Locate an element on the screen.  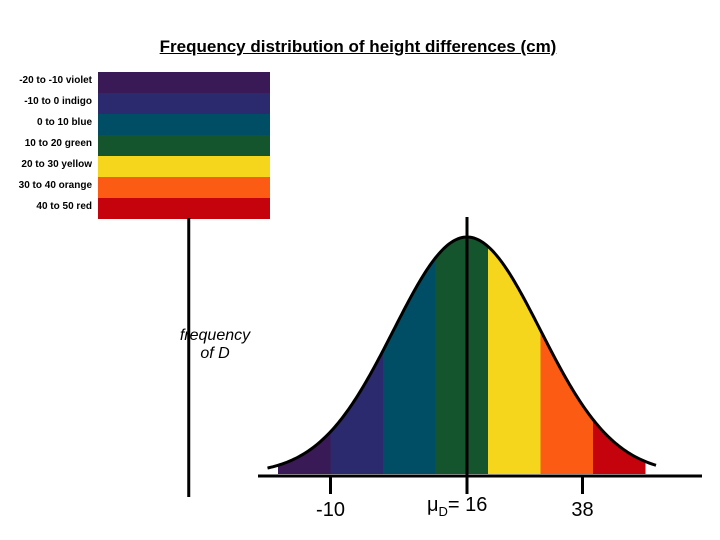
legend-label: 10 to 20 green is located at coordinates (58, 143).